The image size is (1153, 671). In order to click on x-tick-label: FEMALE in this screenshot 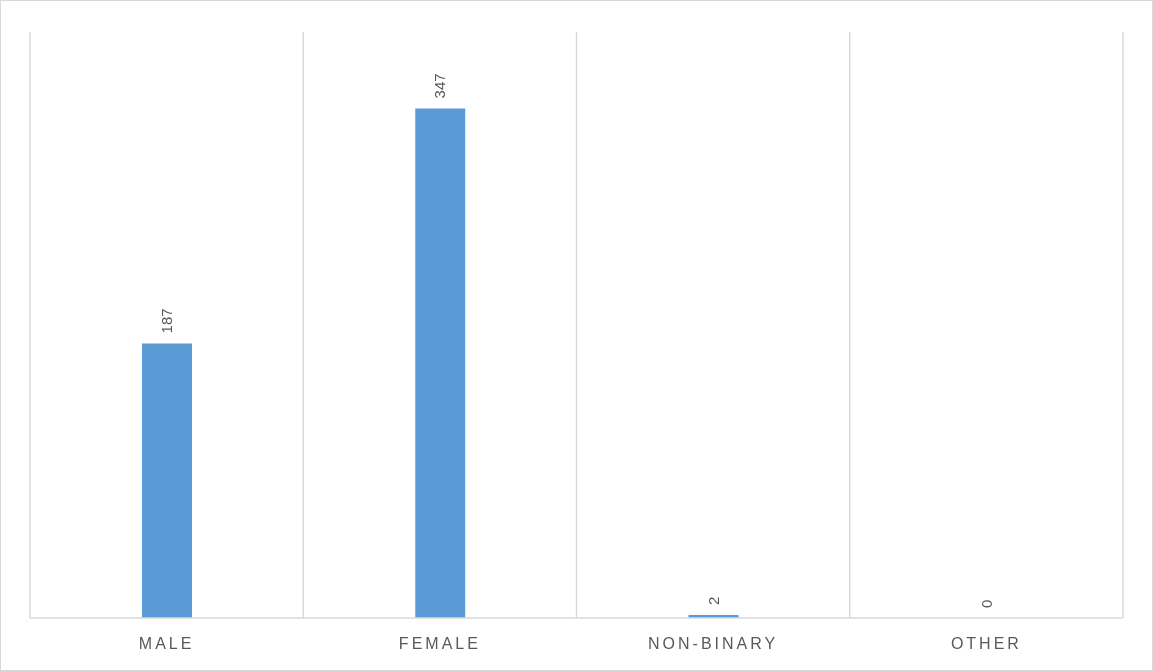, I will do `click(439, 644)`.